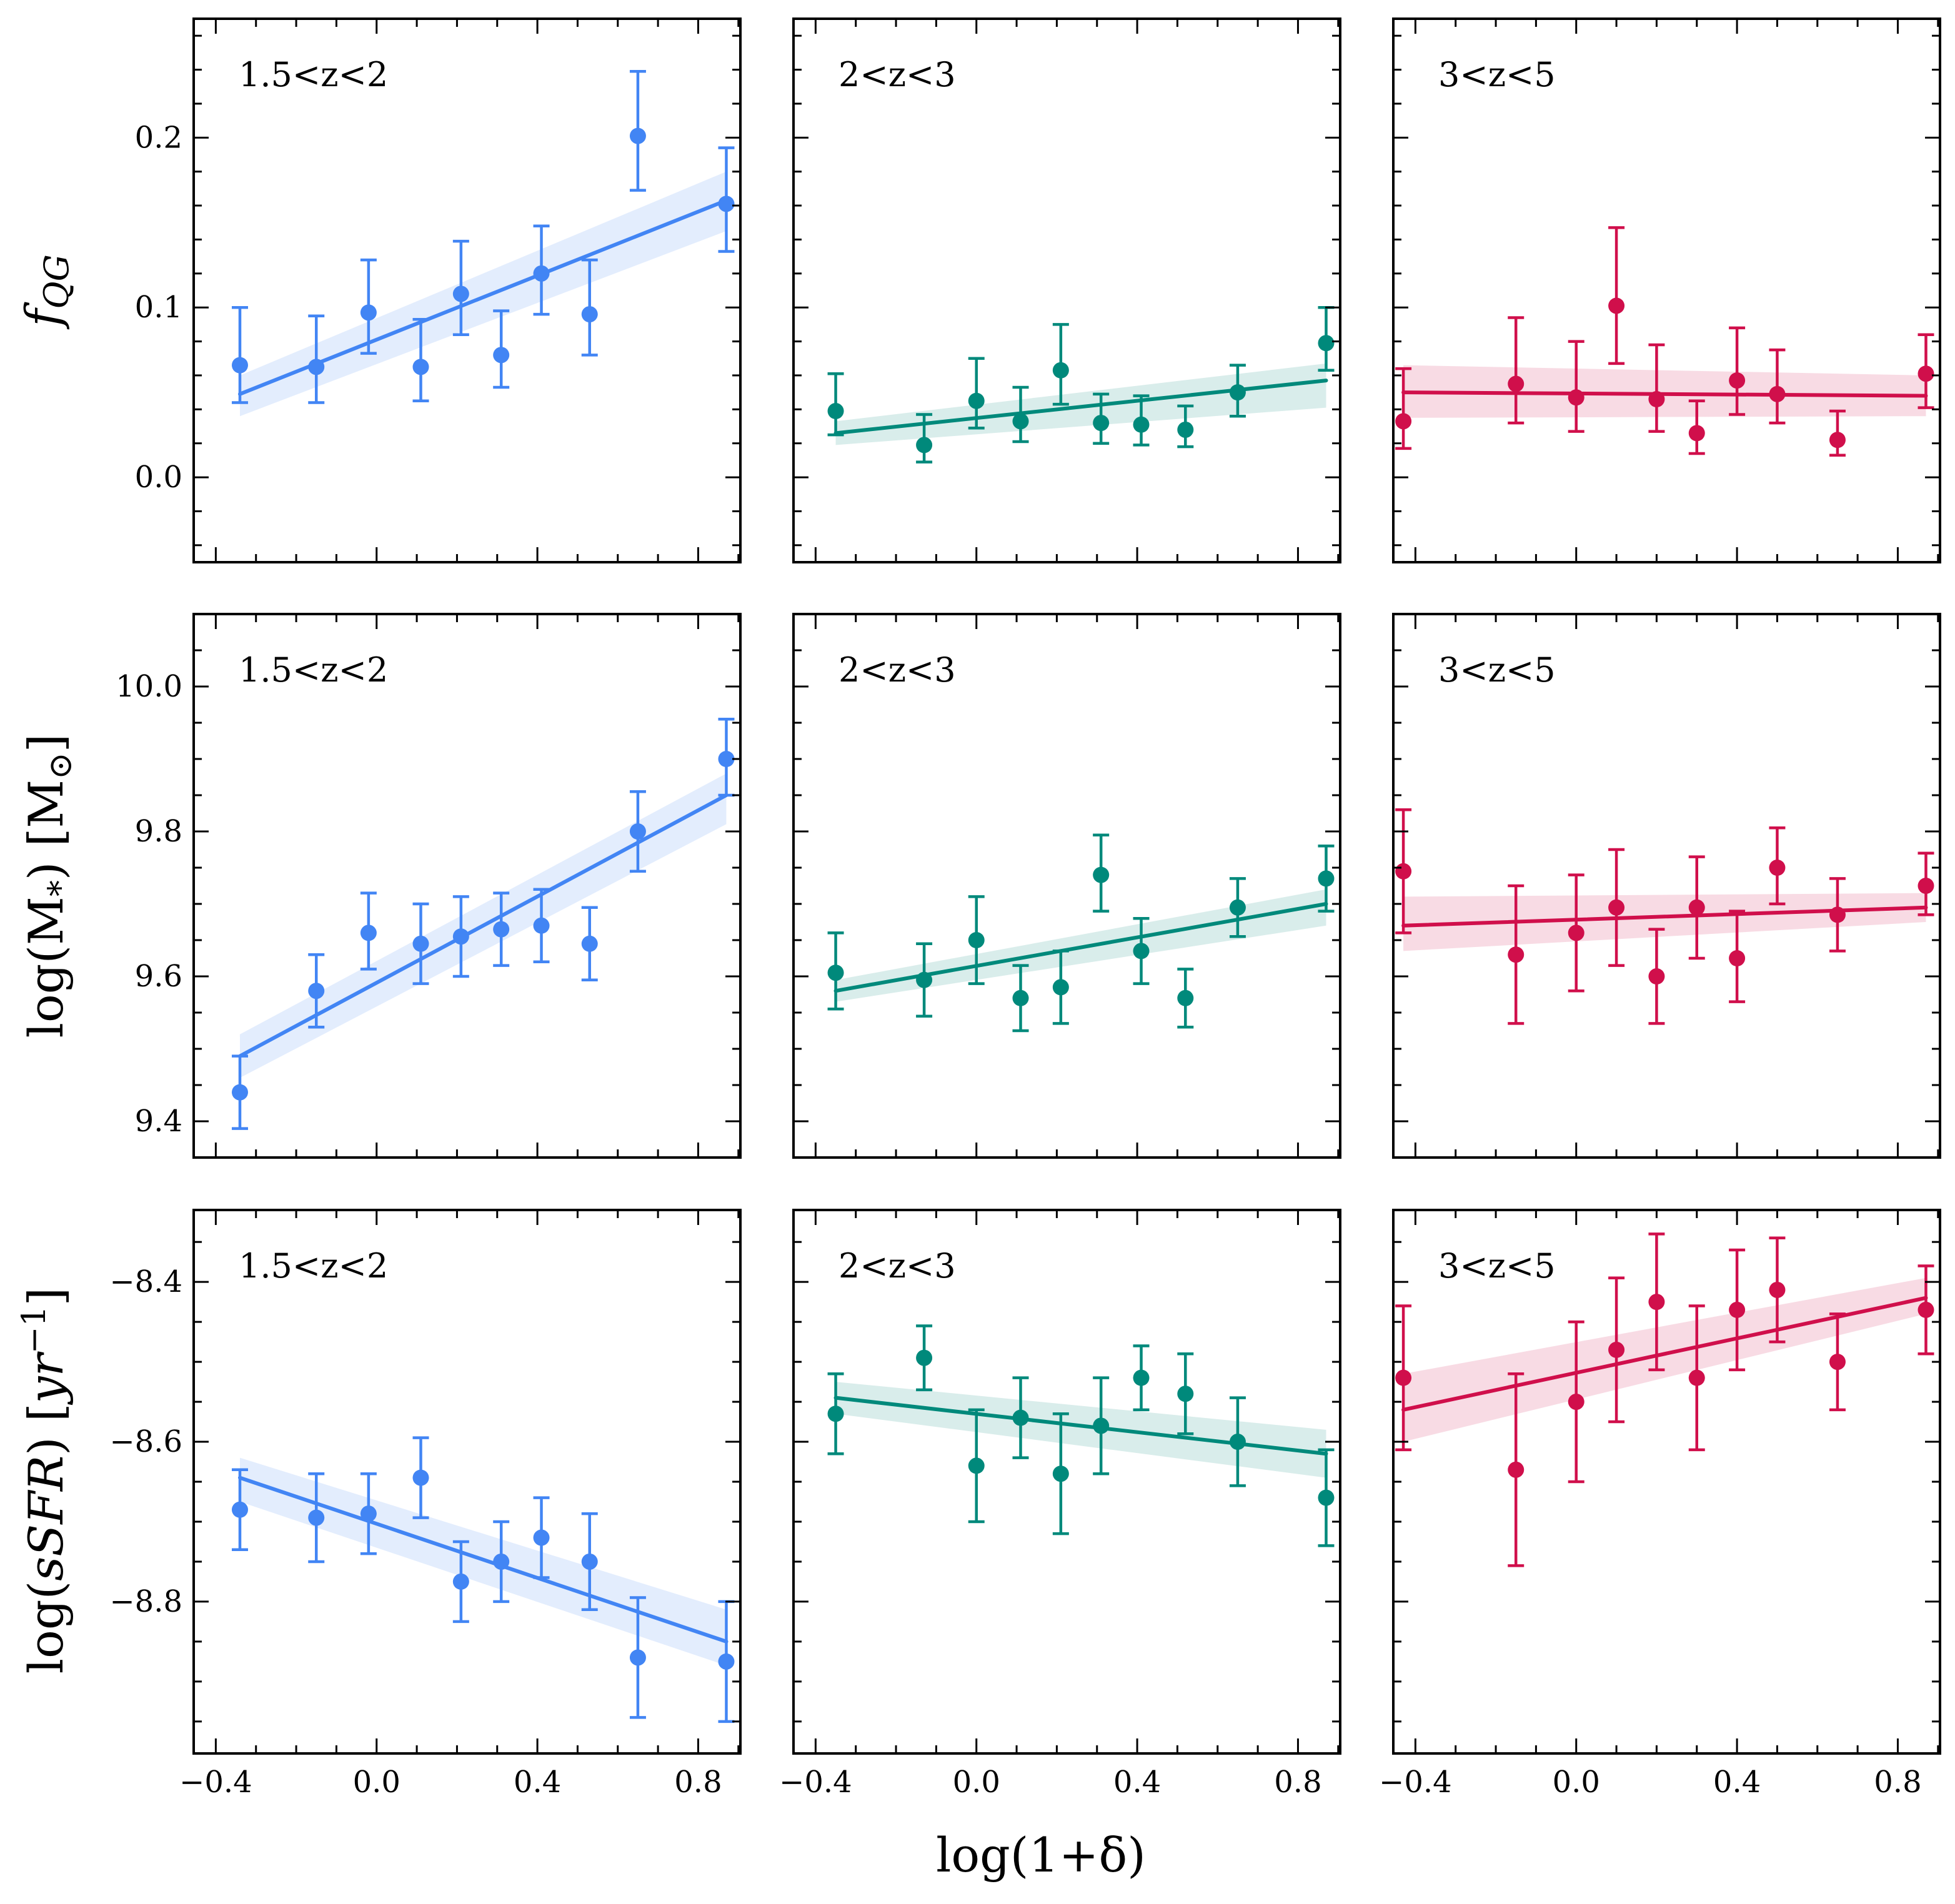  Describe the element at coordinates (1066, 886) in the screenshot. I see `panel-r2-c2: 2<z<3` at that location.